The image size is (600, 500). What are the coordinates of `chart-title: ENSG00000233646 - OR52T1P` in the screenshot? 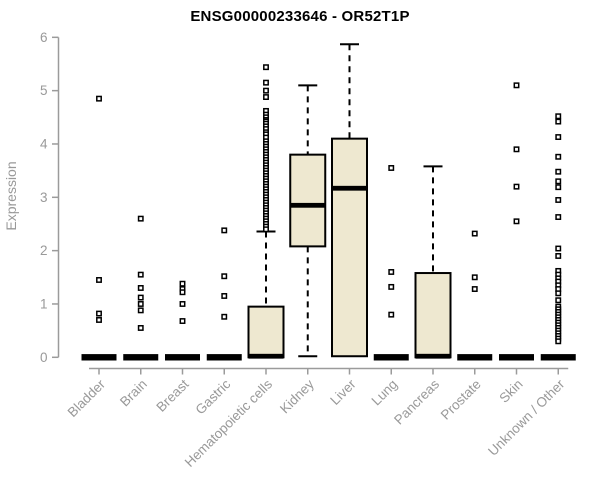 It's located at (300, 16).